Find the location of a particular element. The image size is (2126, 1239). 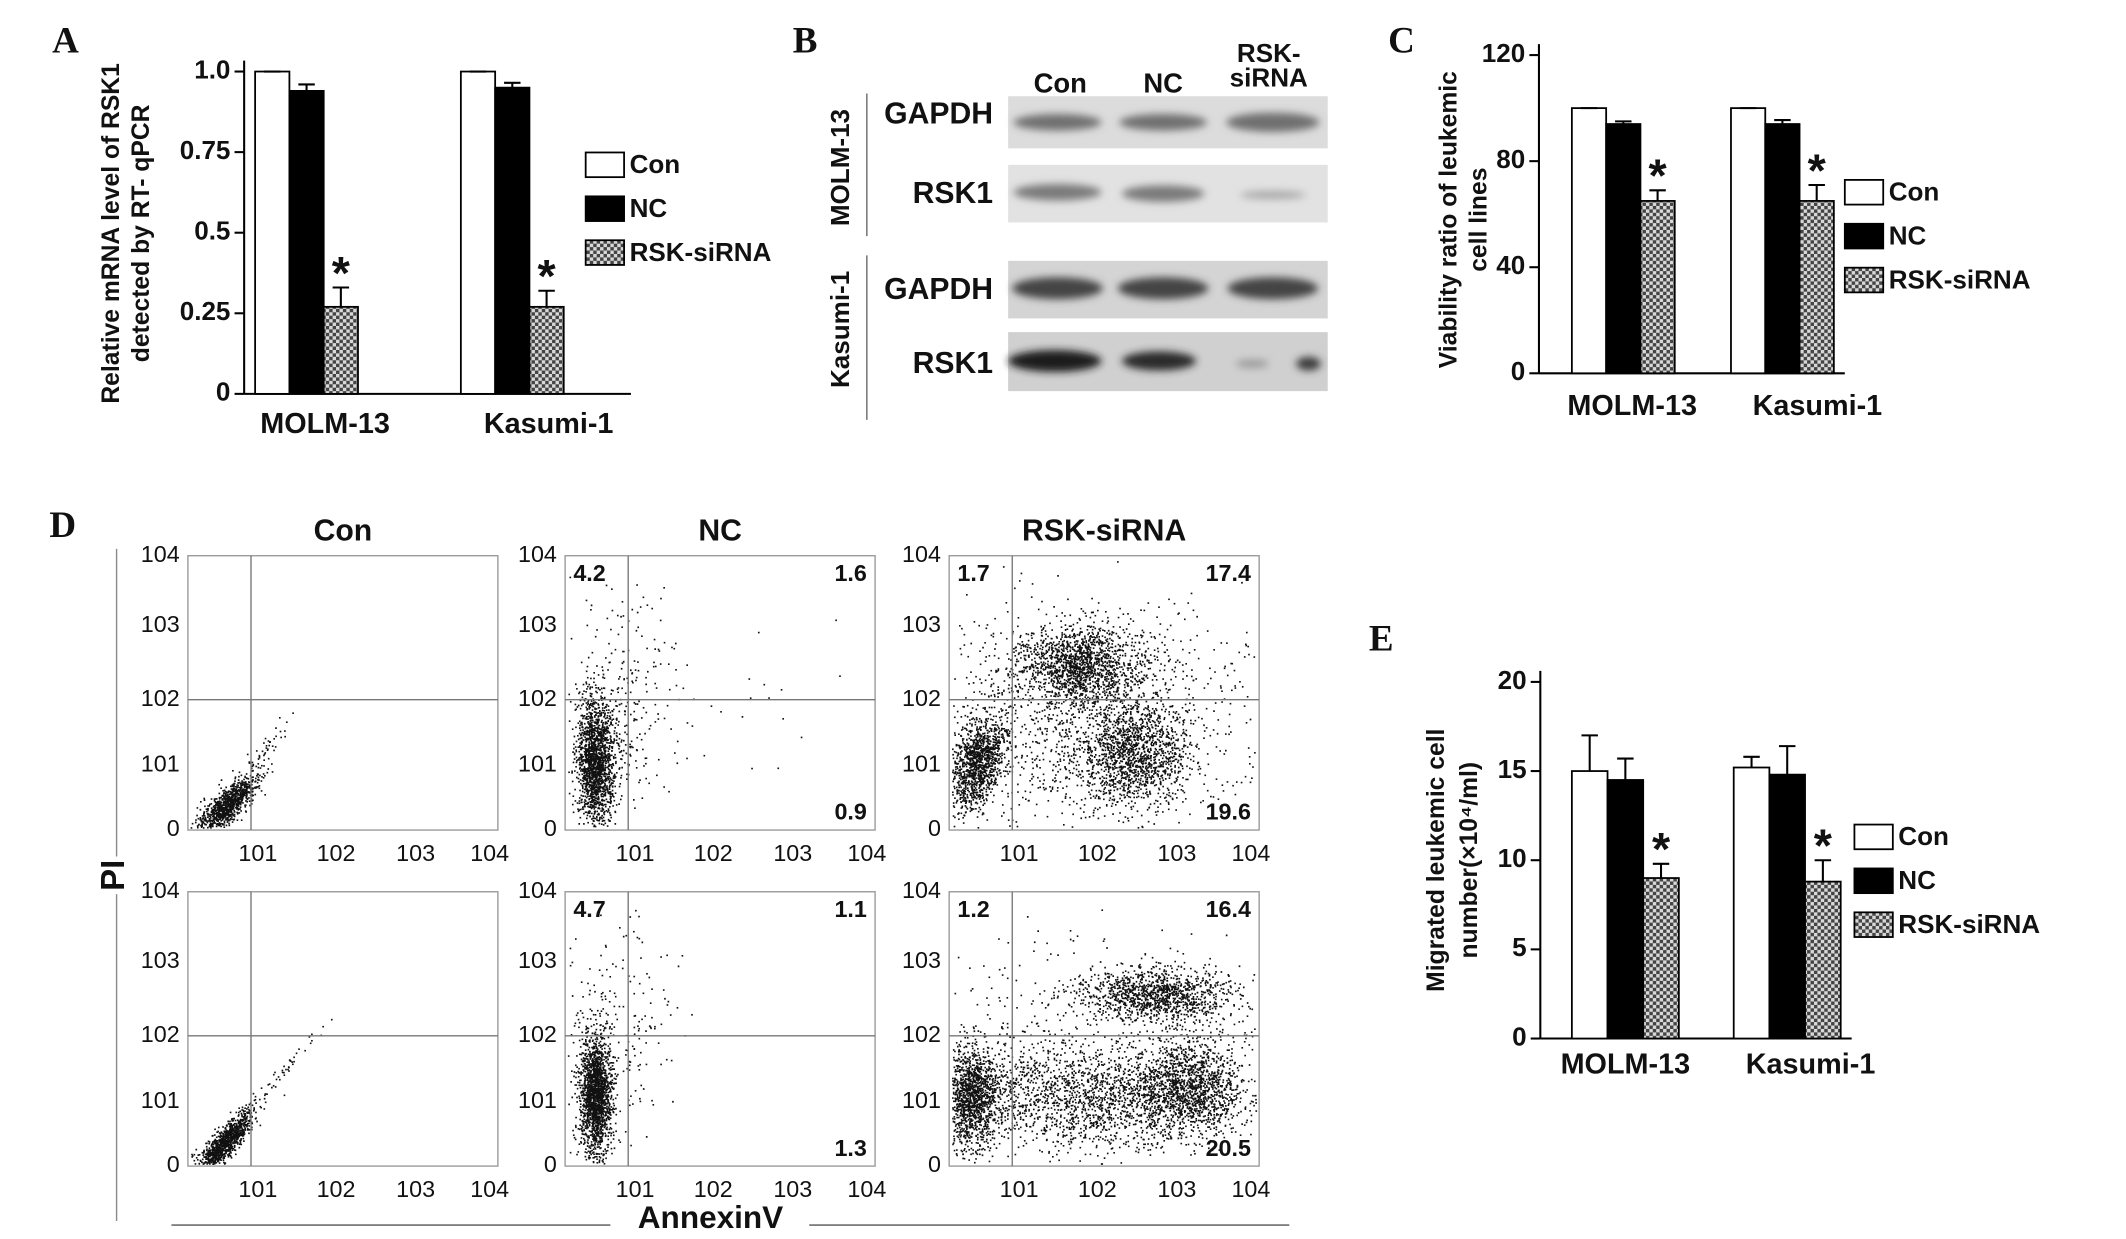

y-tick-label: 120 is located at coordinates (1503, 53).